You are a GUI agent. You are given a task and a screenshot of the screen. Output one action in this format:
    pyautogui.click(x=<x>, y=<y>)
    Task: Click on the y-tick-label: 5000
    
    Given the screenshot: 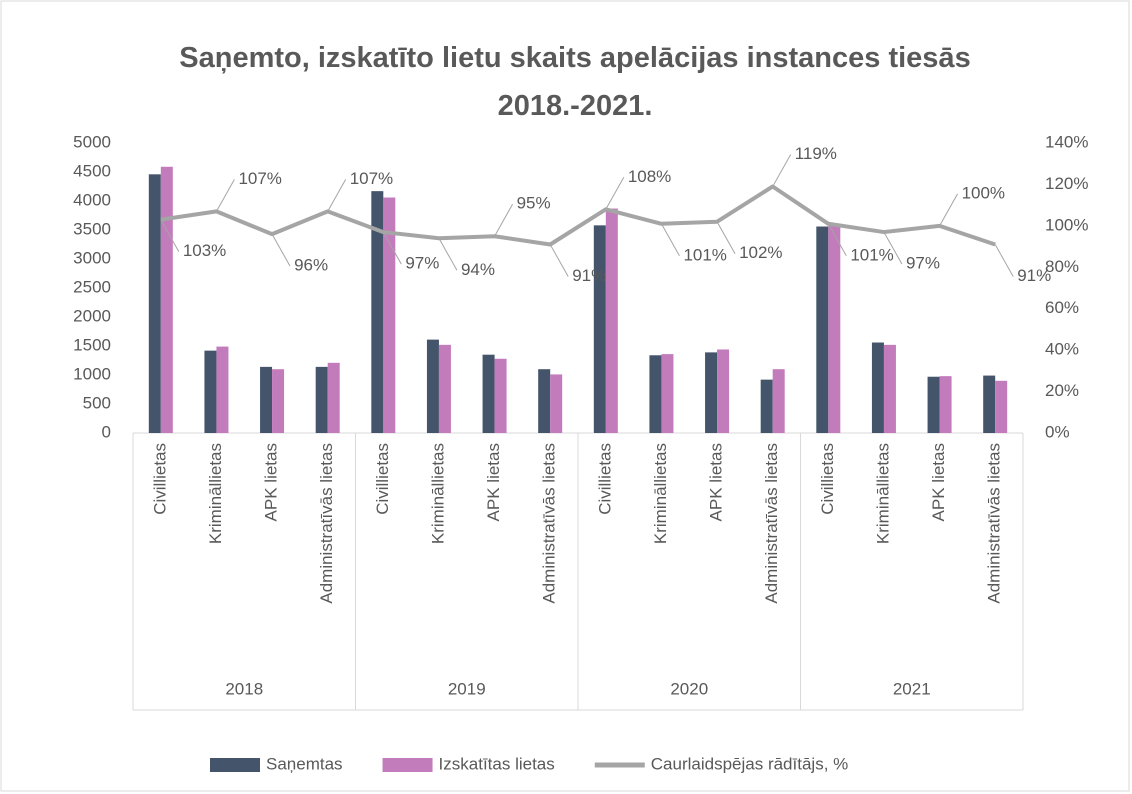 What is the action you would take?
    pyautogui.click(x=92, y=141)
    